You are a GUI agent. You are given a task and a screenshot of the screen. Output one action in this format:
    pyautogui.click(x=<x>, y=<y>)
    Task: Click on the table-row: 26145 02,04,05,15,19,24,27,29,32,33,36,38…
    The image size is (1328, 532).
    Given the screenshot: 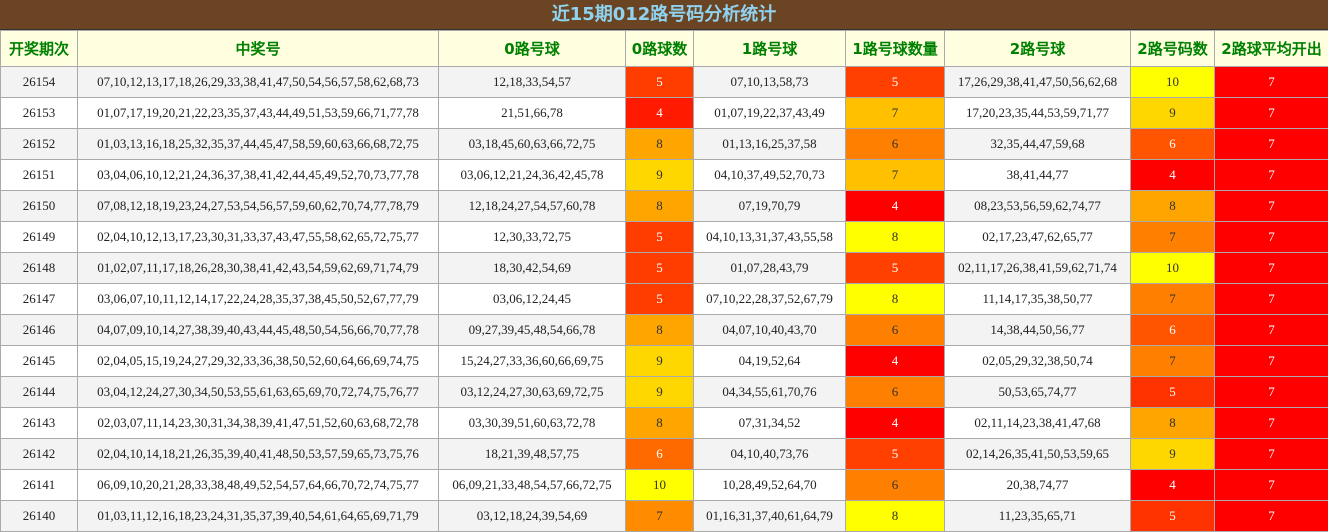 What is the action you would take?
    pyautogui.click(x=664, y=361)
    